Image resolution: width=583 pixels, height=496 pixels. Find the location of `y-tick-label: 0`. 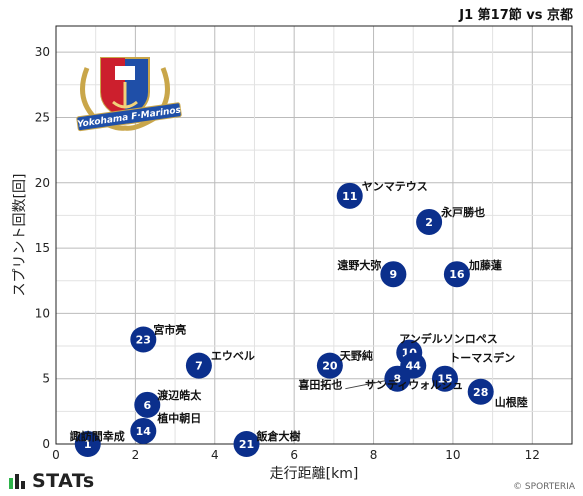

y-tick-label: 0 is located at coordinates (46, 444).